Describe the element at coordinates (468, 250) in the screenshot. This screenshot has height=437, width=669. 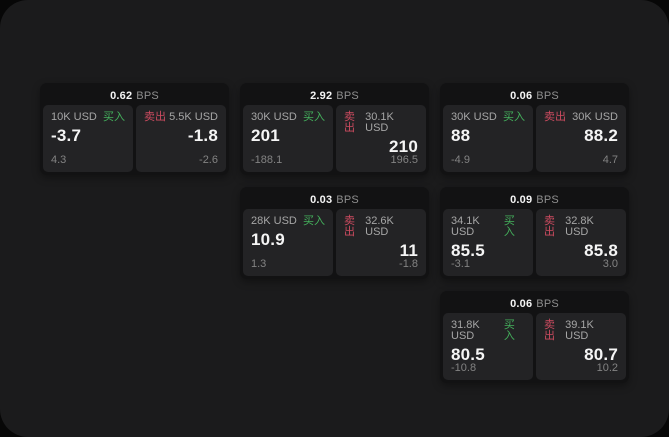
I see `buy-price: 85.5` at that location.